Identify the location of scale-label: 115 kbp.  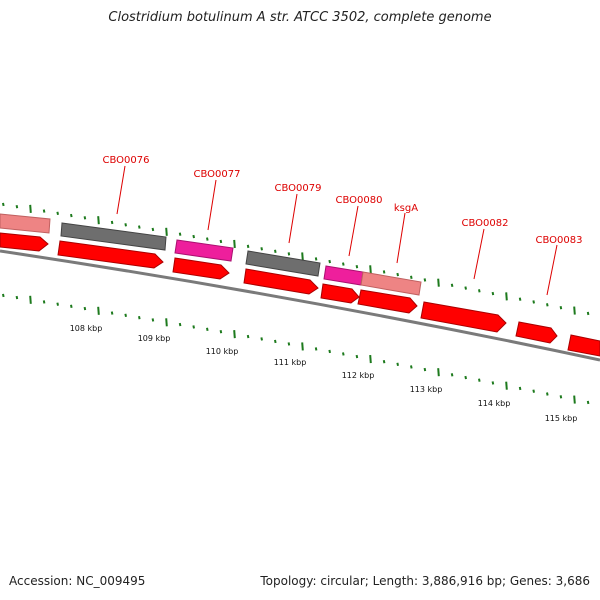
(561, 418).